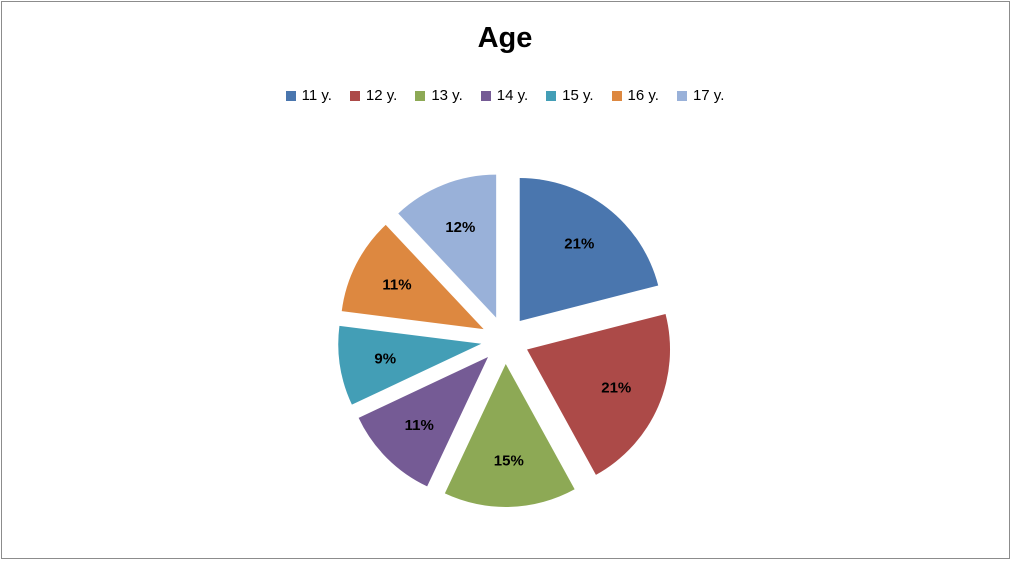 Image resolution: width=1012 pixels, height=561 pixels. I want to click on pie-slice-16y, so click(412, 277).